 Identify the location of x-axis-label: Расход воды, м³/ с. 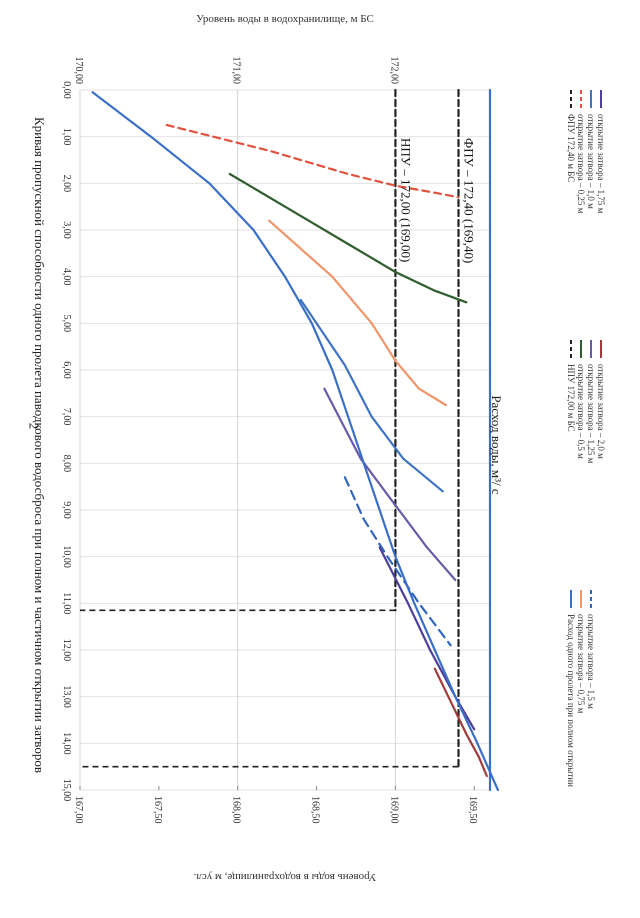
(496, 445).